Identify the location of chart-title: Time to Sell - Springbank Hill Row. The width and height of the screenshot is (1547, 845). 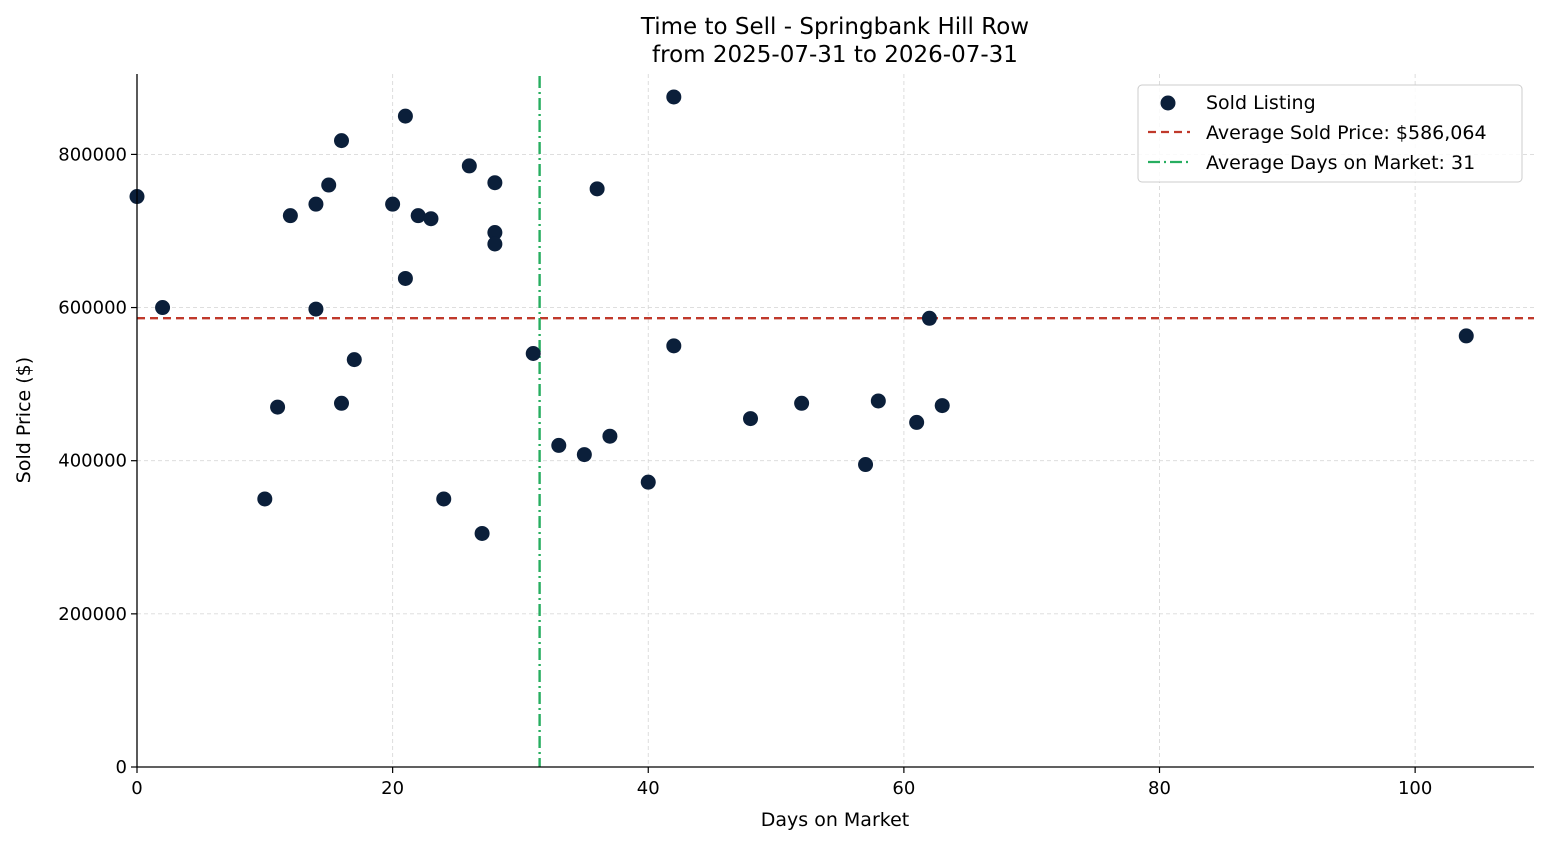
(834, 27).